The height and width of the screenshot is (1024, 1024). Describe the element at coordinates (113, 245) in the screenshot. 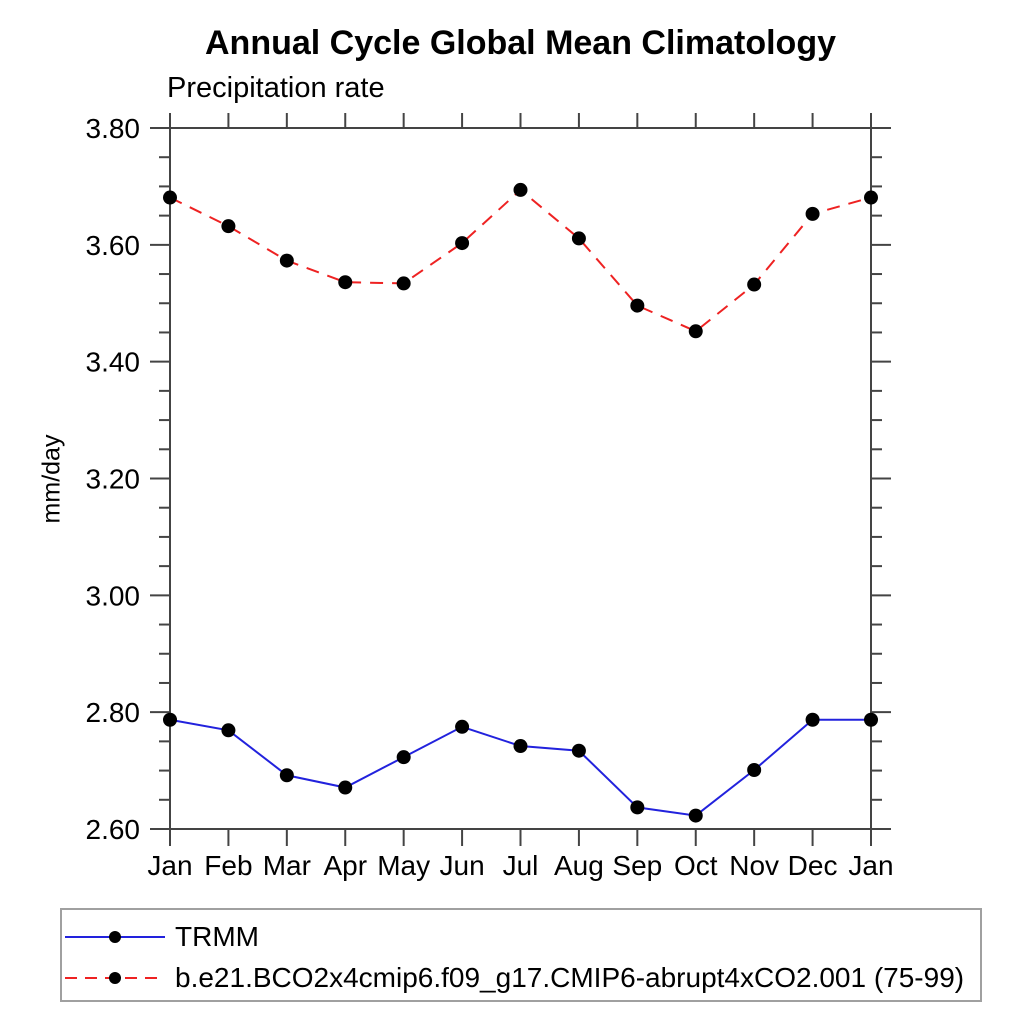

I see `y-tick-label: 3.60` at that location.